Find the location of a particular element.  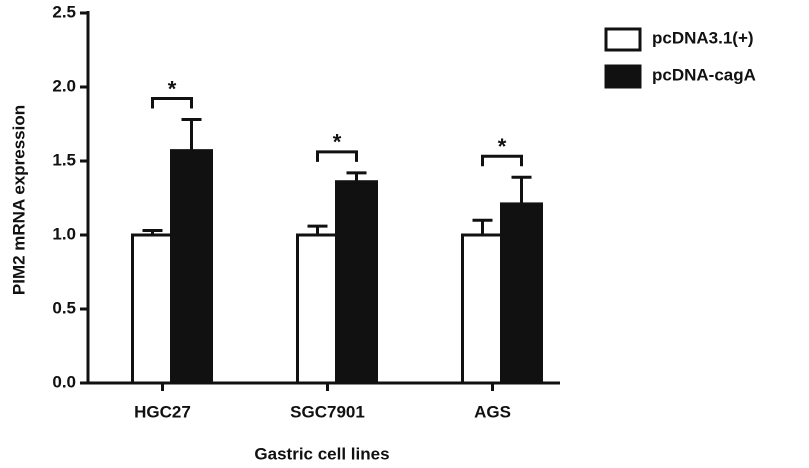

y-tick-label: 2.0 is located at coordinates (64, 85).